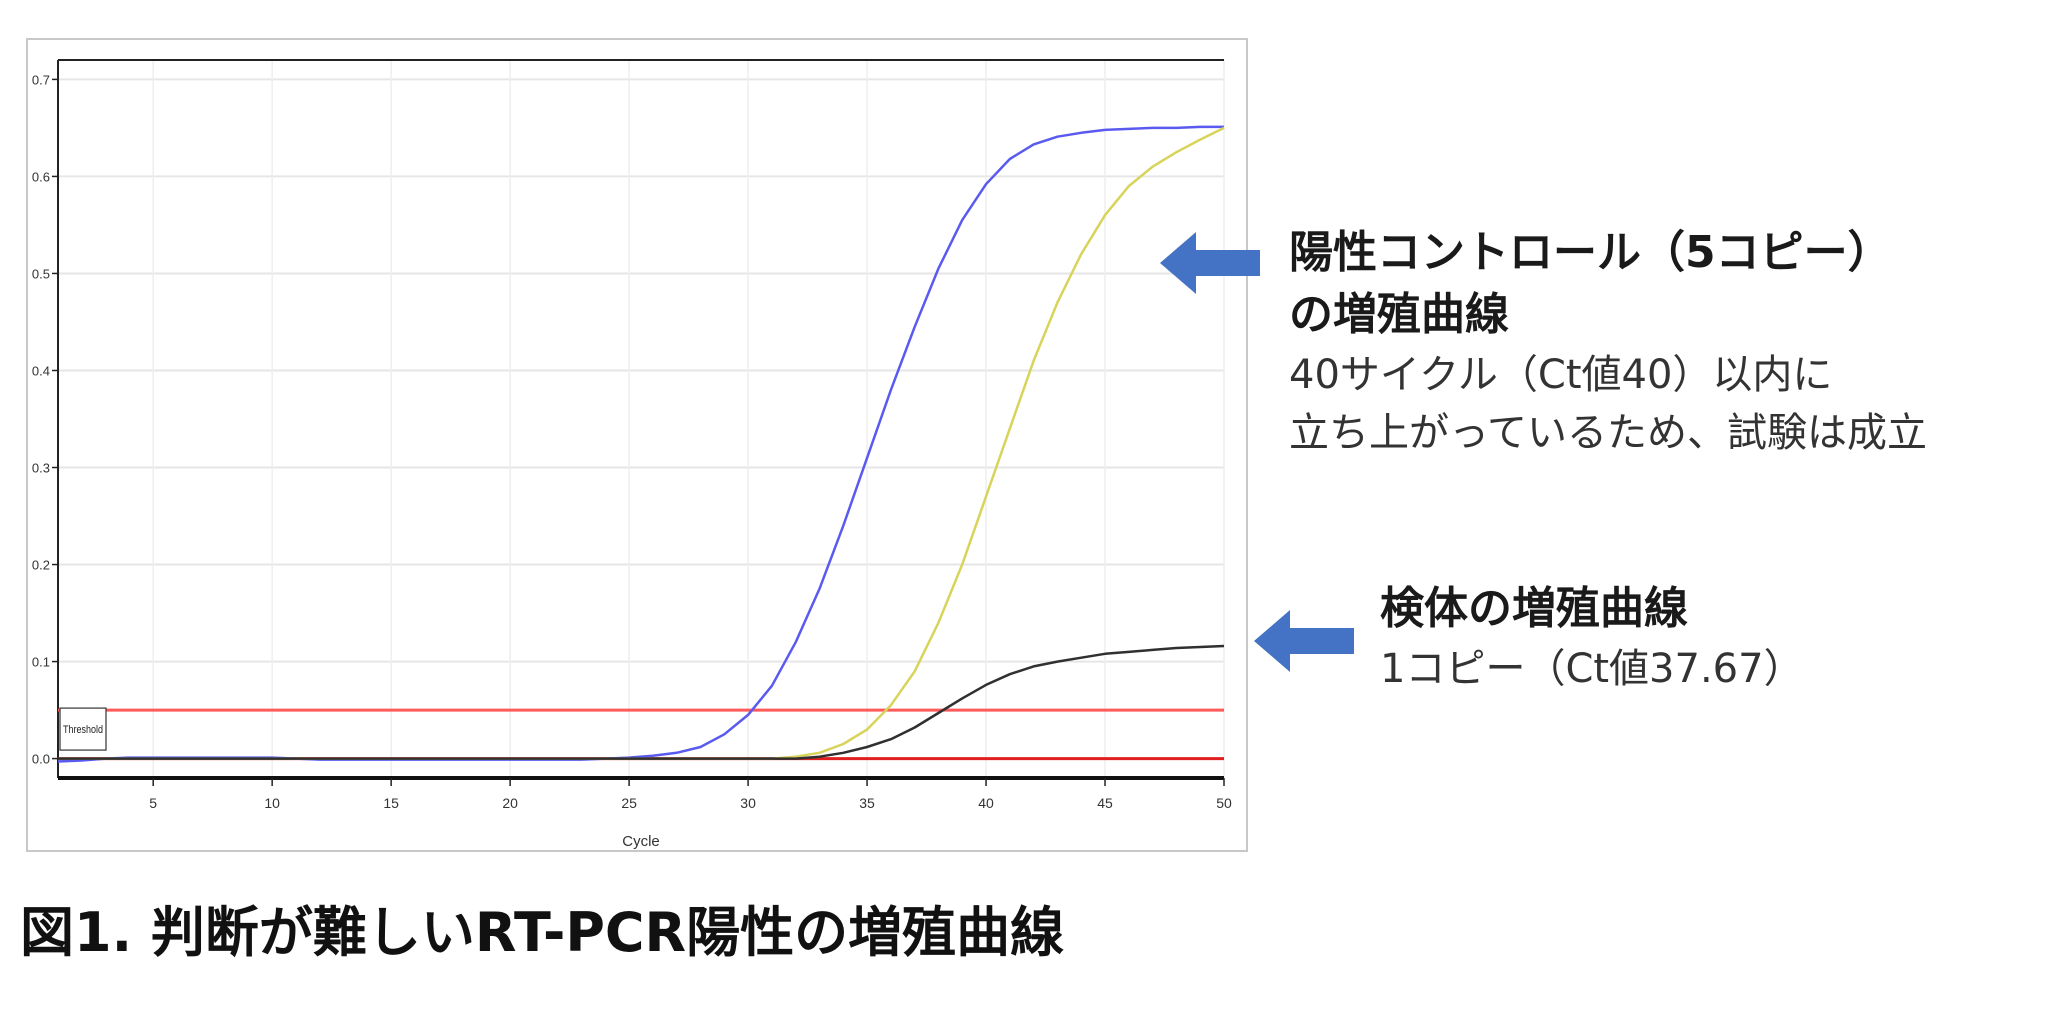 The height and width of the screenshot is (1024, 2061). Describe the element at coordinates (41, 176) in the screenshot. I see `y-tick-label: 0.6` at that location.